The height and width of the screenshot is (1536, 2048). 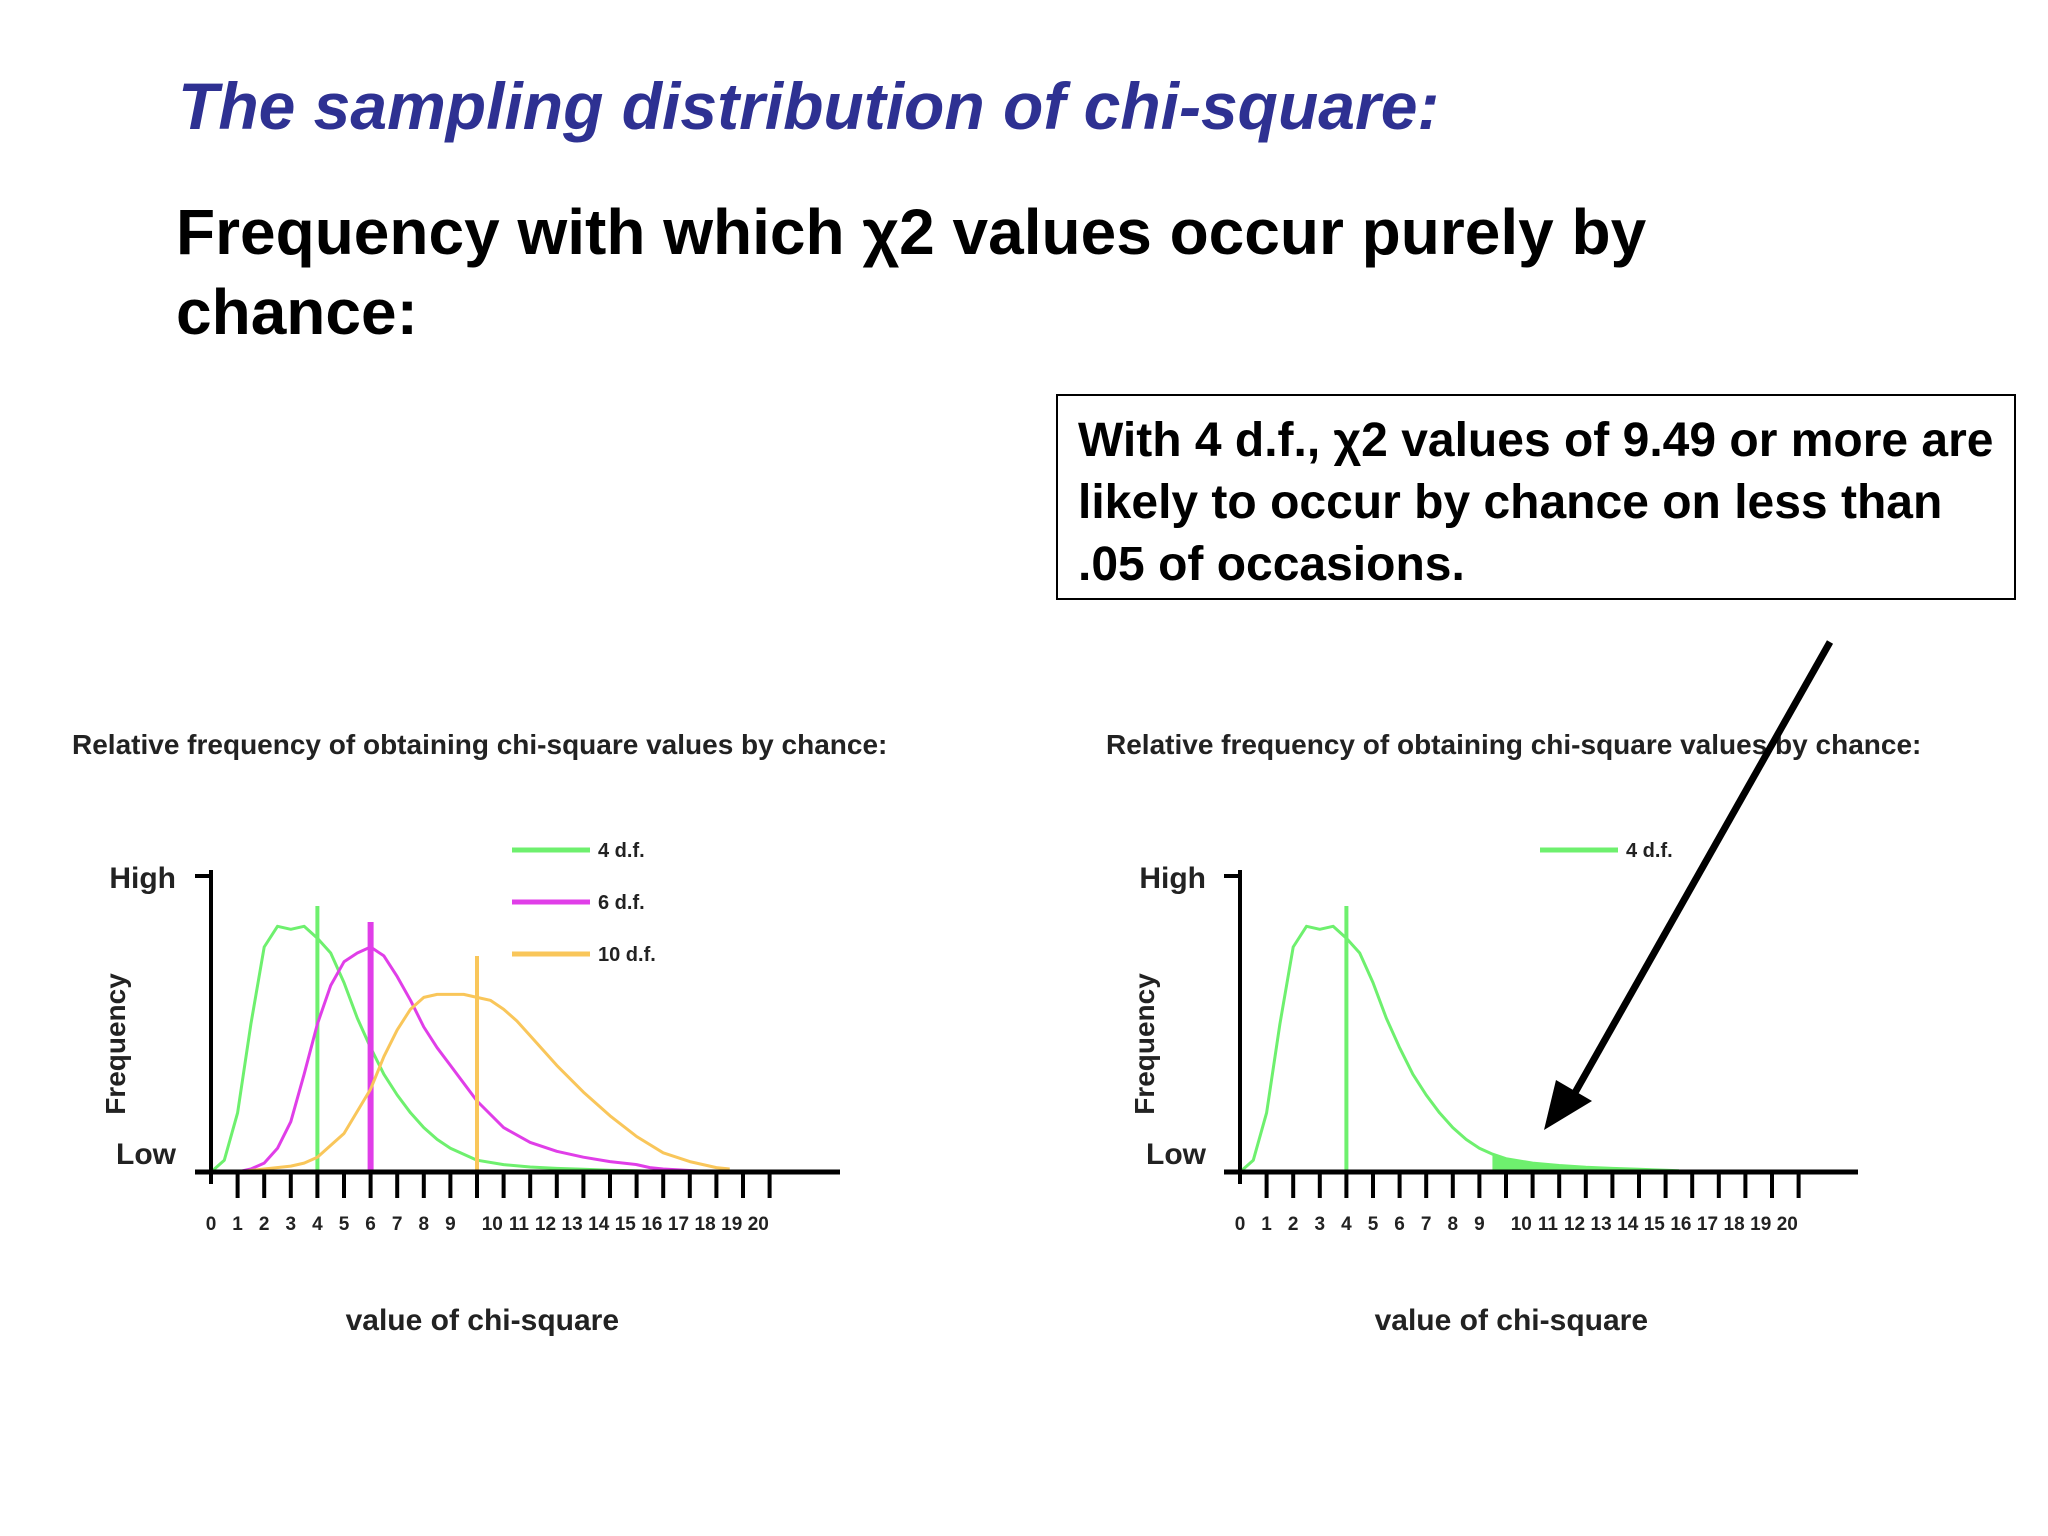 I want to click on shaded-tail-area, so click(x=1585, y=1163).